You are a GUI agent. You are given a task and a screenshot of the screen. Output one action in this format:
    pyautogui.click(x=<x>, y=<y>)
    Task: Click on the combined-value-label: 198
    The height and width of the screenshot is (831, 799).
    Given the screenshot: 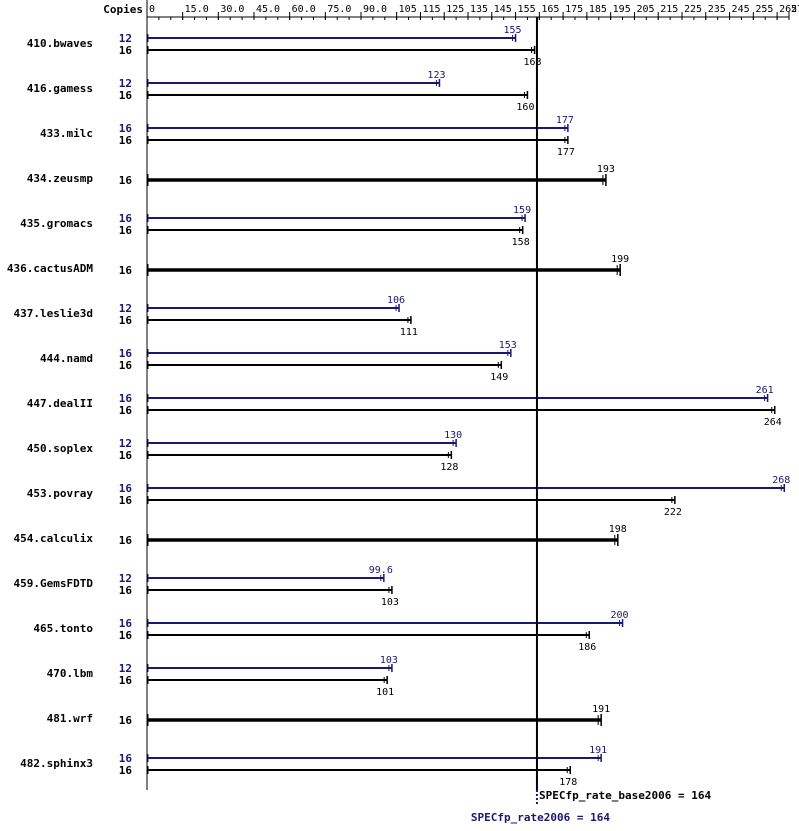 What is the action you would take?
    pyautogui.click(x=618, y=529)
    